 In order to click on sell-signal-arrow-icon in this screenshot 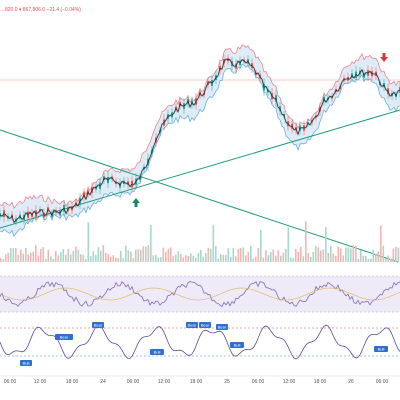, I will do `click(384, 57)`.